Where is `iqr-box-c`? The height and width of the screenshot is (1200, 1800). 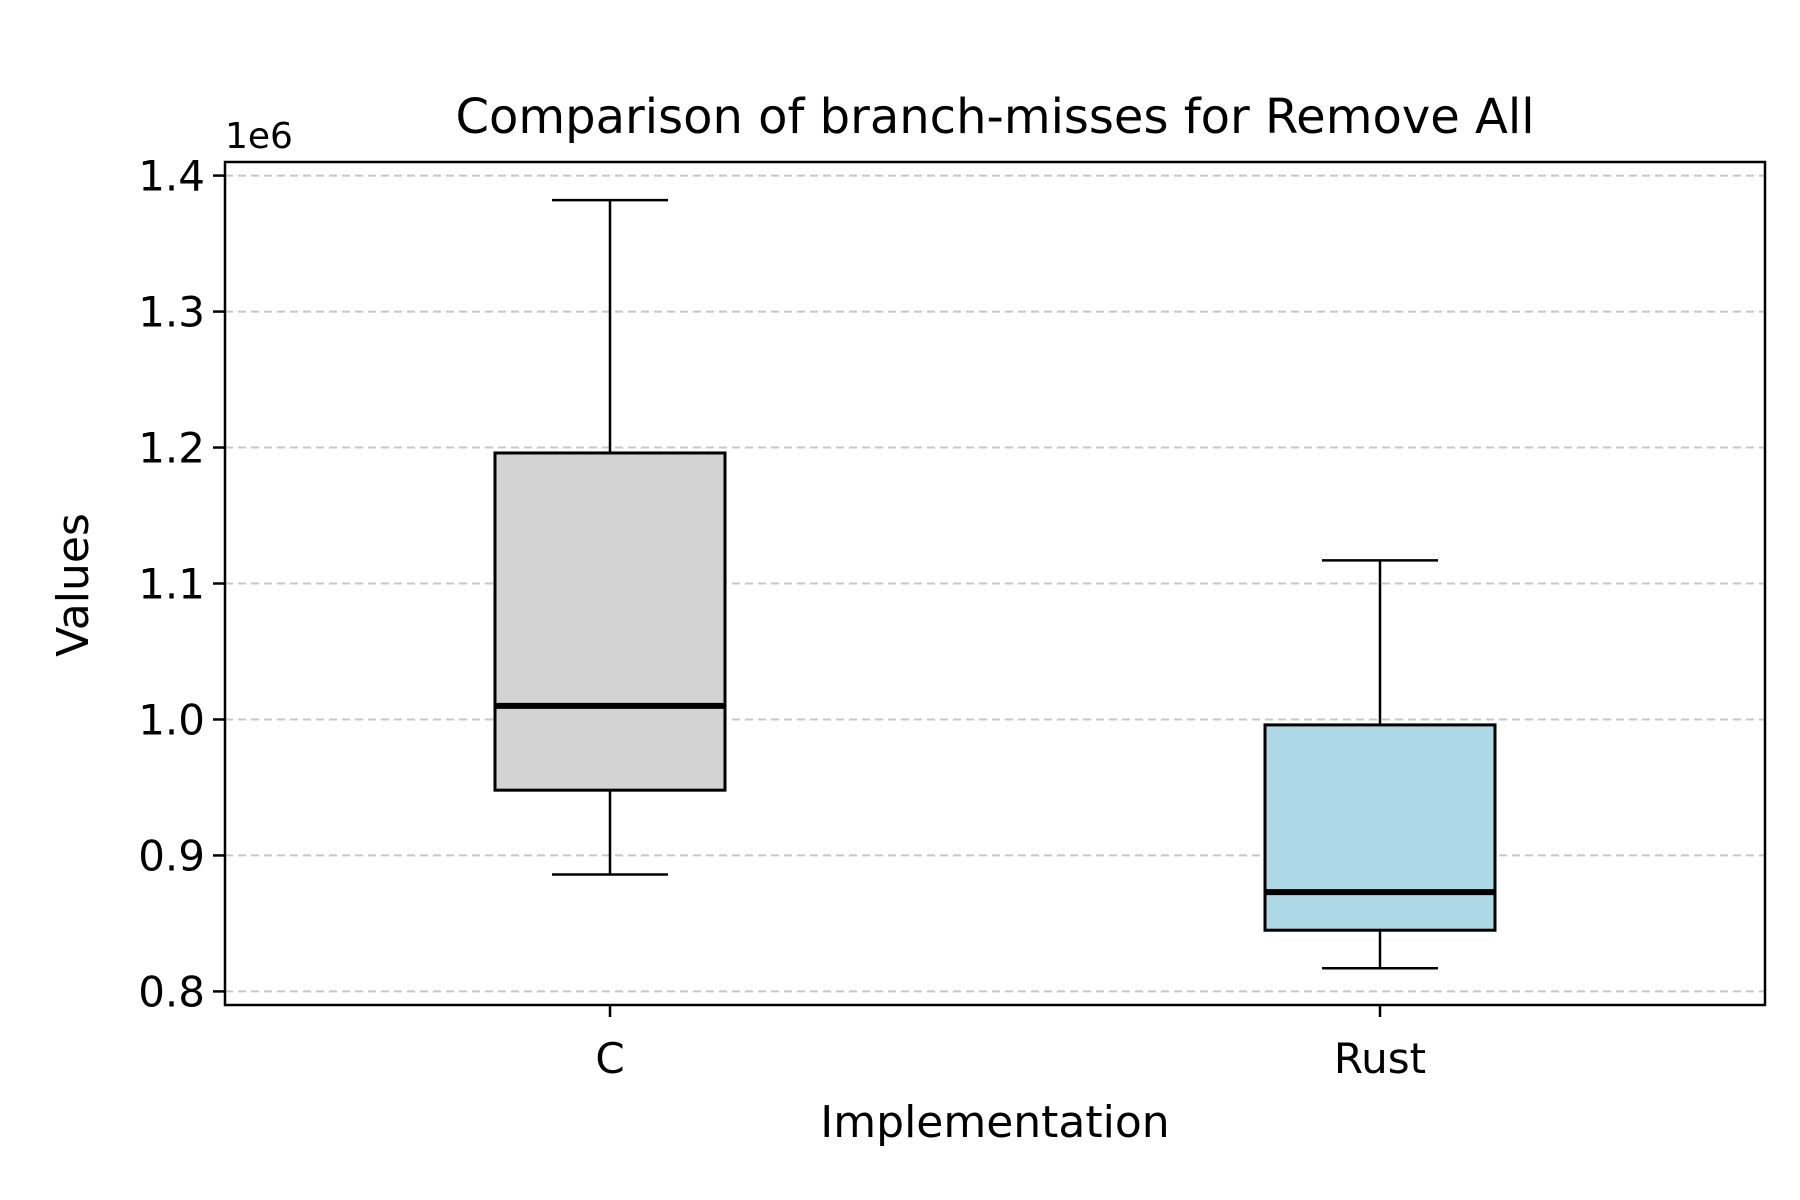 iqr-box-c is located at coordinates (610, 621).